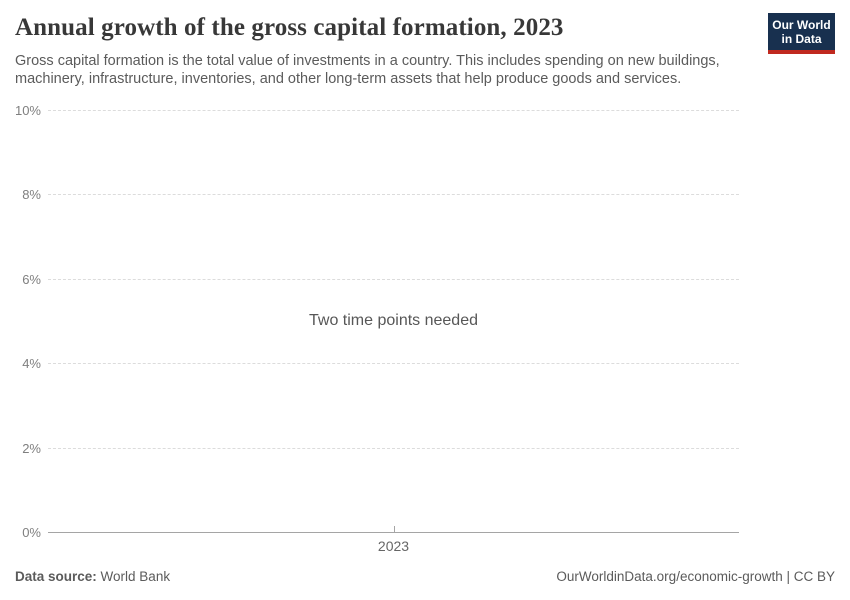  What do you see at coordinates (135, 576) in the screenshot?
I see `data-source-value: World Bank` at bounding box center [135, 576].